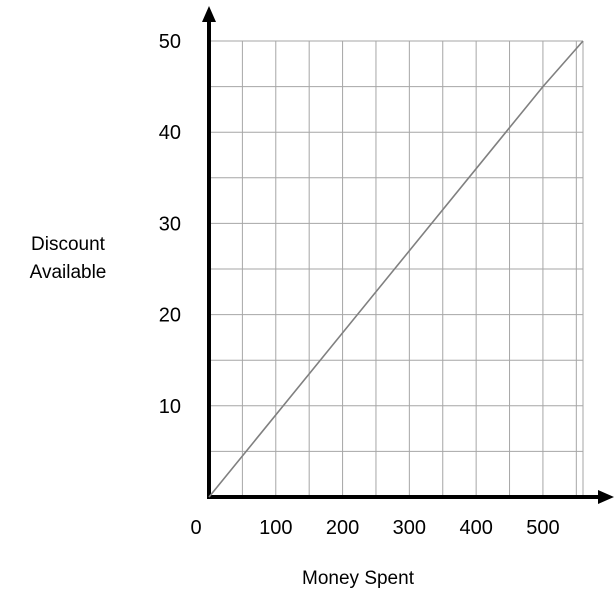 The image size is (616, 596). What do you see at coordinates (275, 528) in the screenshot?
I see `x-tick-label: 100` at bounding box center [275, 528].